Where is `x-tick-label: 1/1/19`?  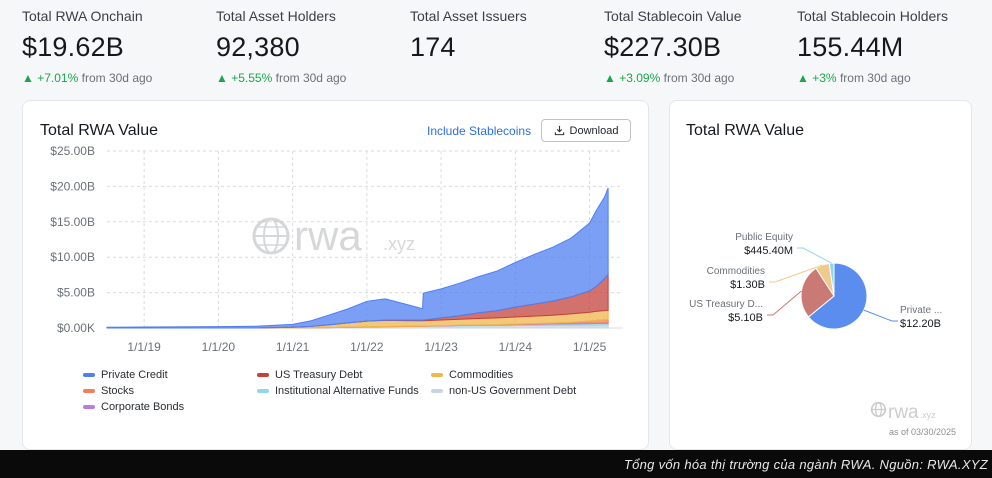 x-tick-label: 1/1/19 is located at coordinates (144, 347).